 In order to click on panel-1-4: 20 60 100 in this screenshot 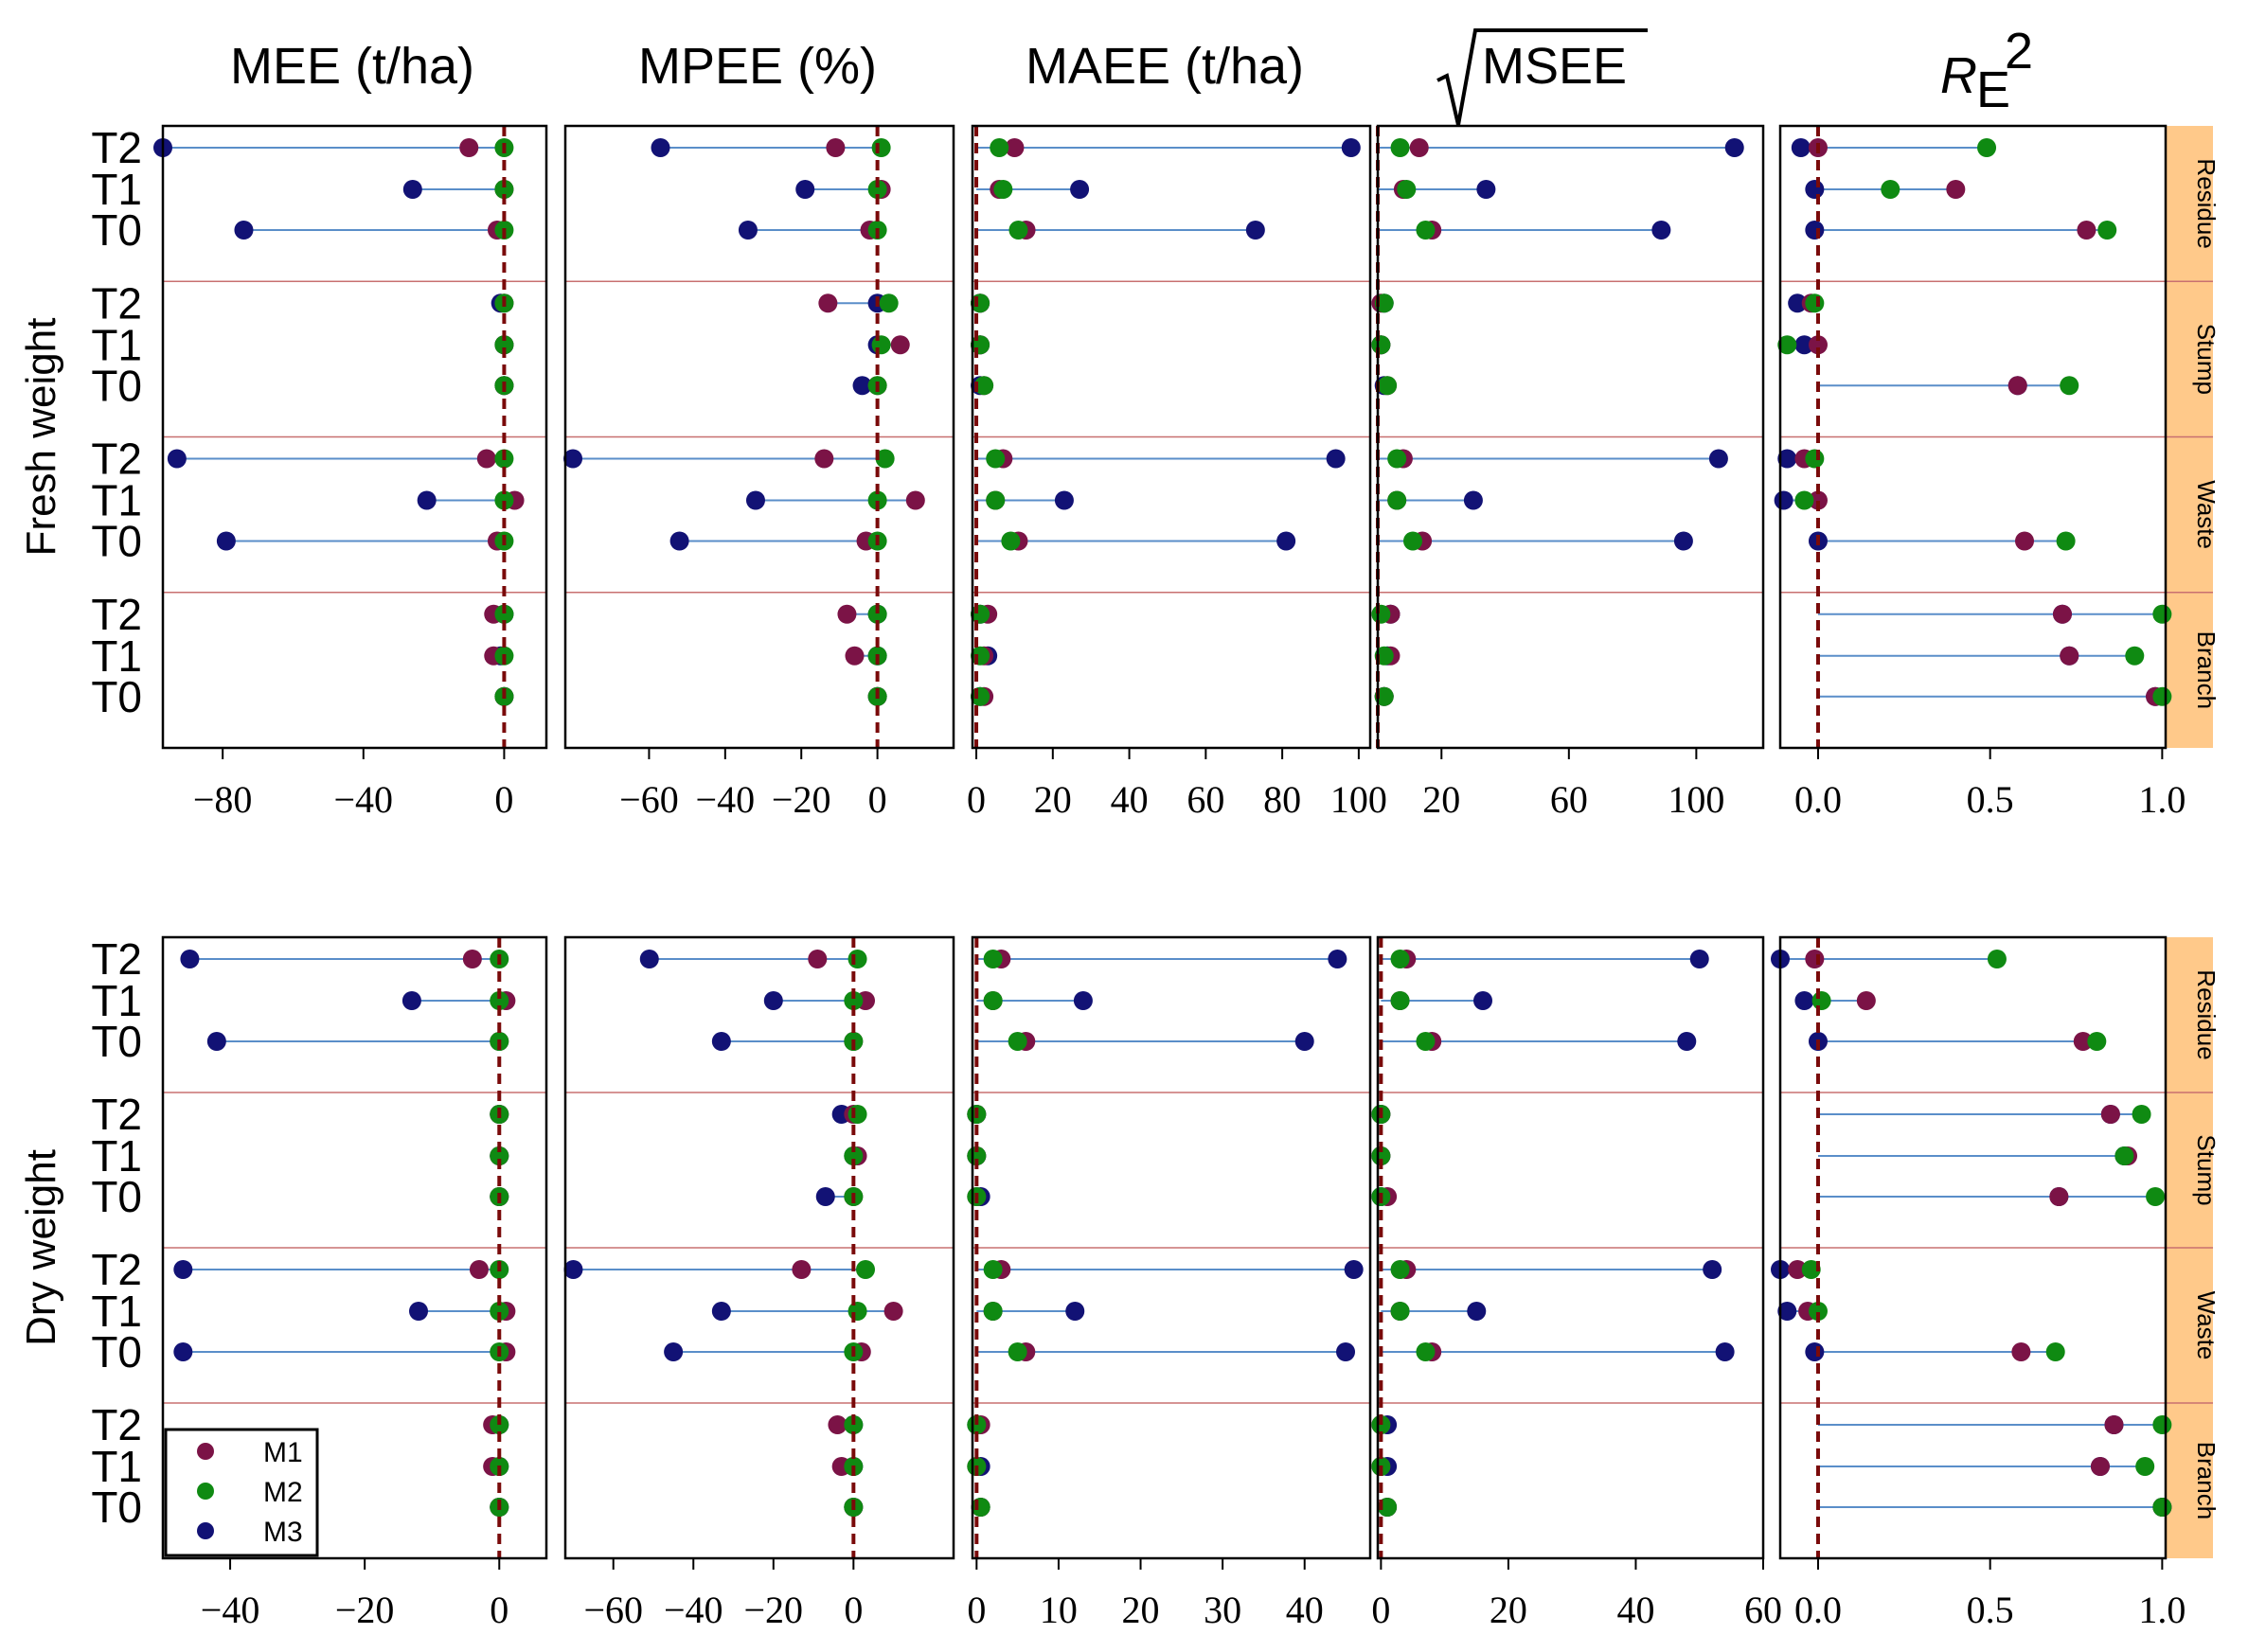, I will do `click(1568, 472)`.